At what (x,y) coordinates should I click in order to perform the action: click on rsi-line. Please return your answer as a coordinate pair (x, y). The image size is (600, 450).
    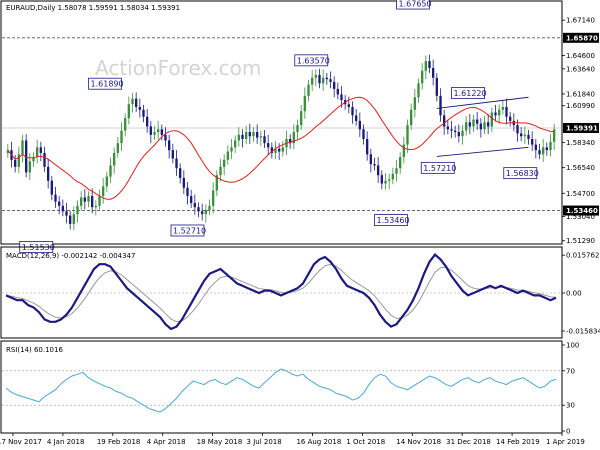
    Looking at the image, I should click on (281, 390).